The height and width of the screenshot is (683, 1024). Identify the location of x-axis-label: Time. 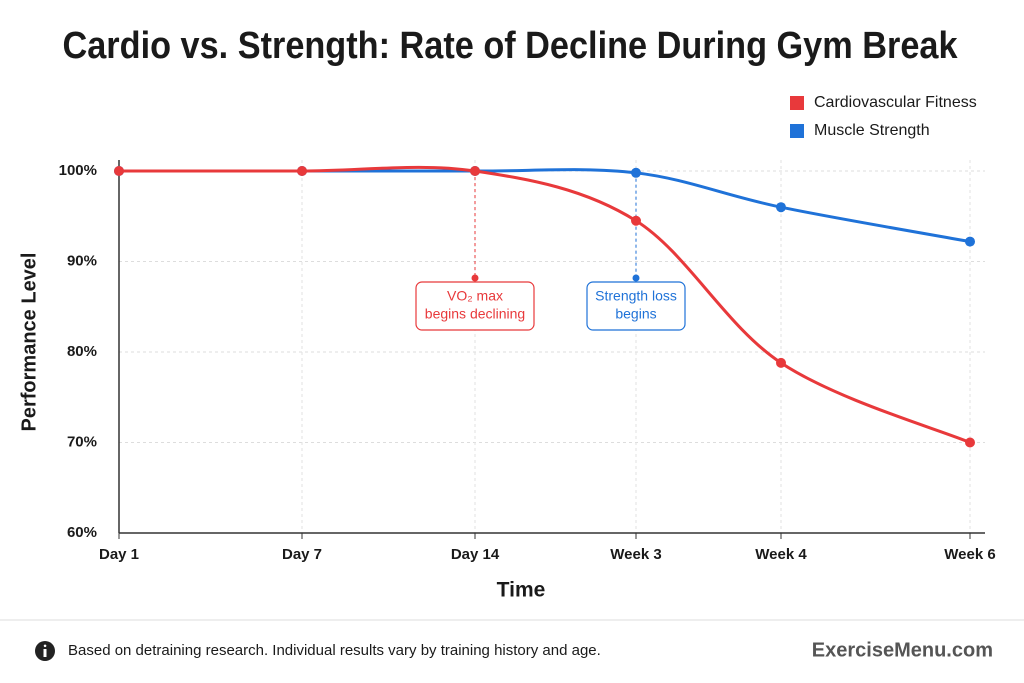
(521, 590).